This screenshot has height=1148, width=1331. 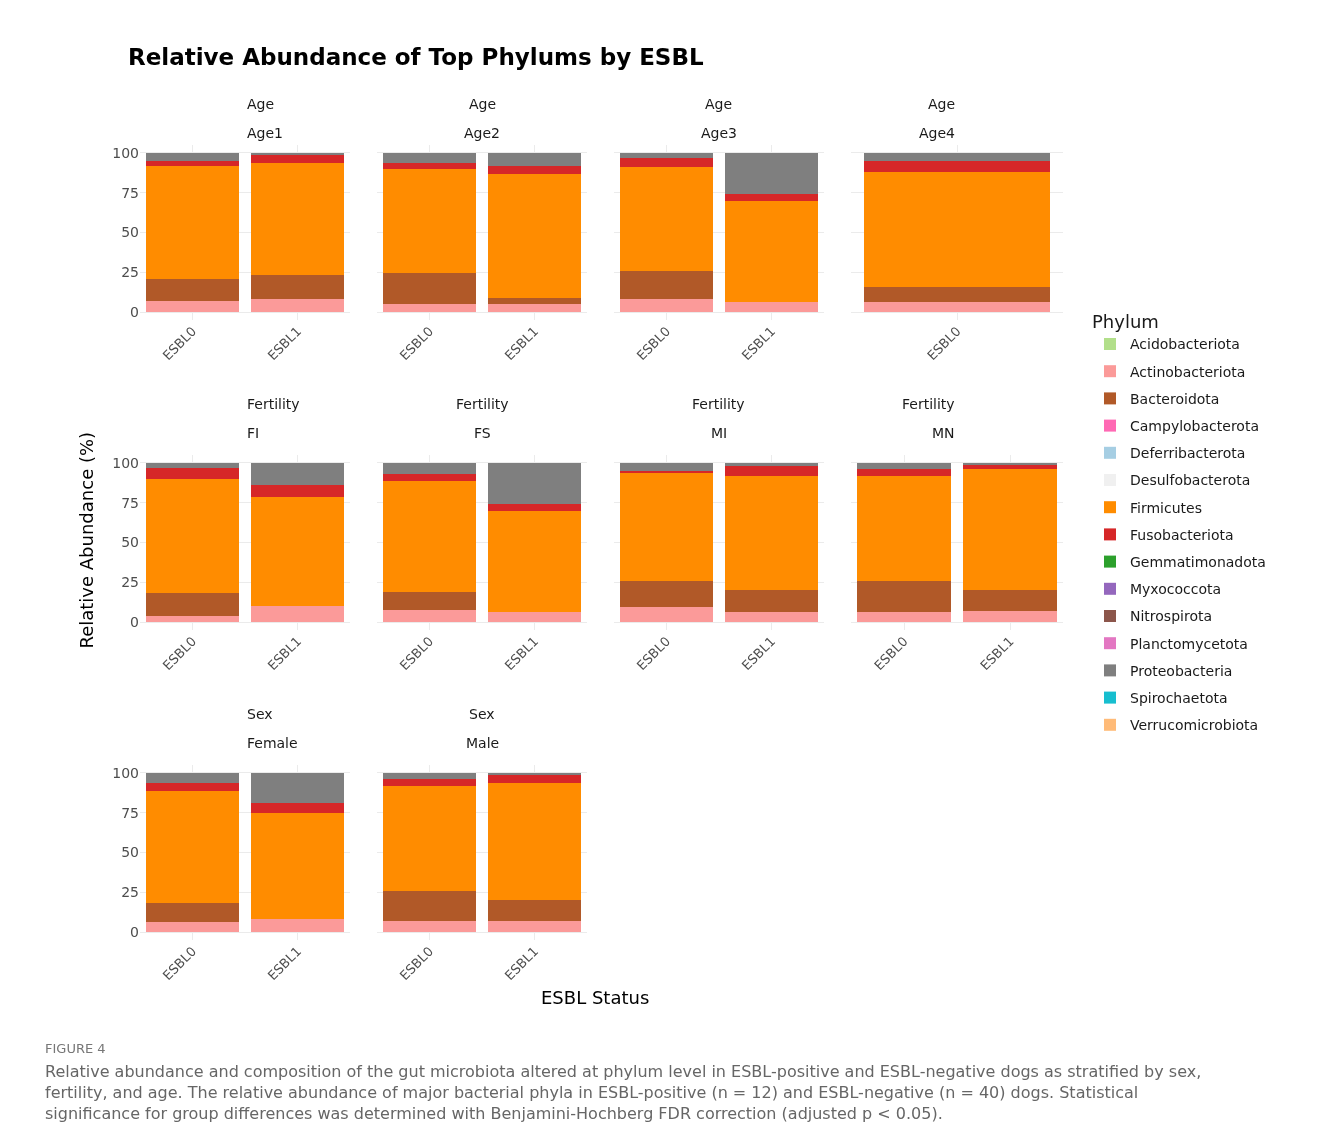 I want to click on legend-label: Gemmatimonadota, so click(x=1198, y=562).